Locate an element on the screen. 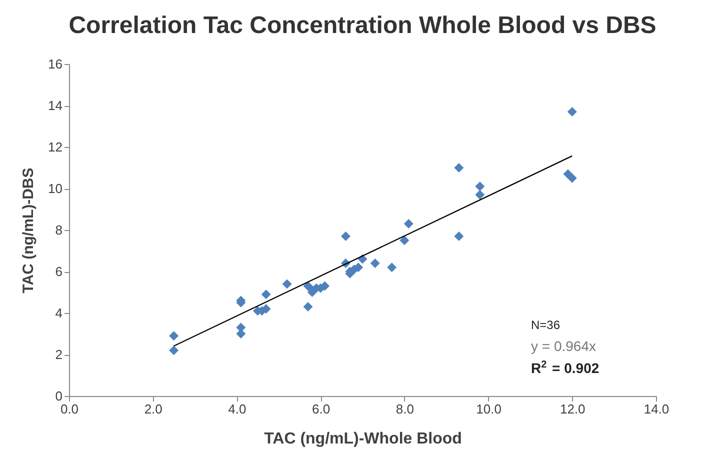 The width and height of the screenshot is (709, 460). x-tick-label: 8.0 is located at coordinates (405, 409).